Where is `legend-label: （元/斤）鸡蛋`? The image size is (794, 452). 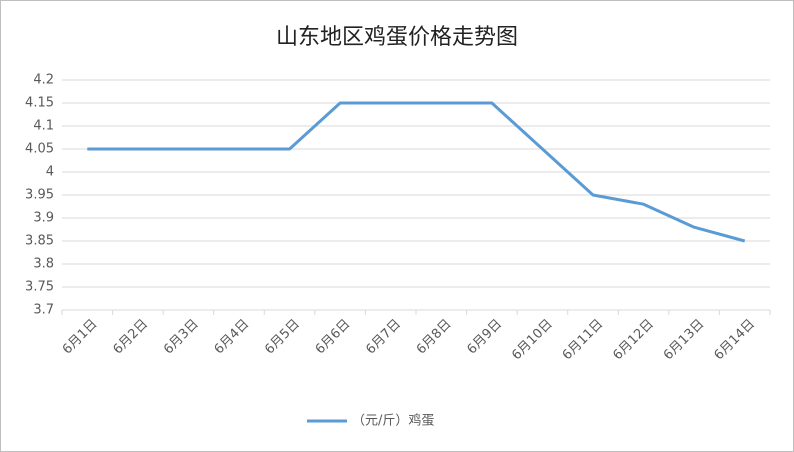
legend-label: （元/斤）鸡蛋 is located at coordinates (393, 421).